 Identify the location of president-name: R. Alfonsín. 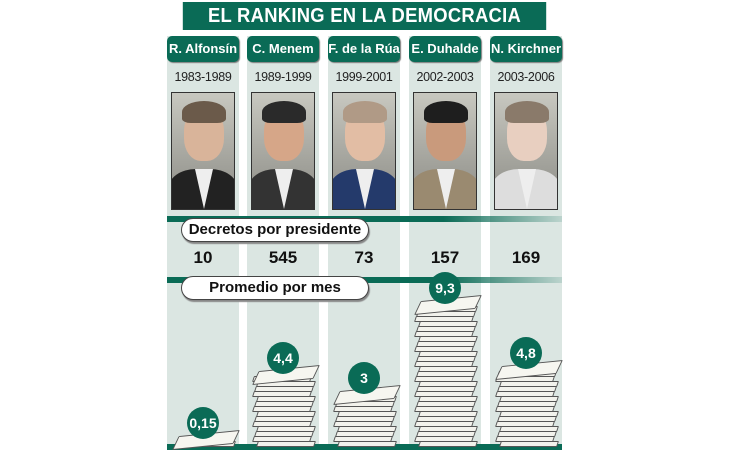
(203, 49).